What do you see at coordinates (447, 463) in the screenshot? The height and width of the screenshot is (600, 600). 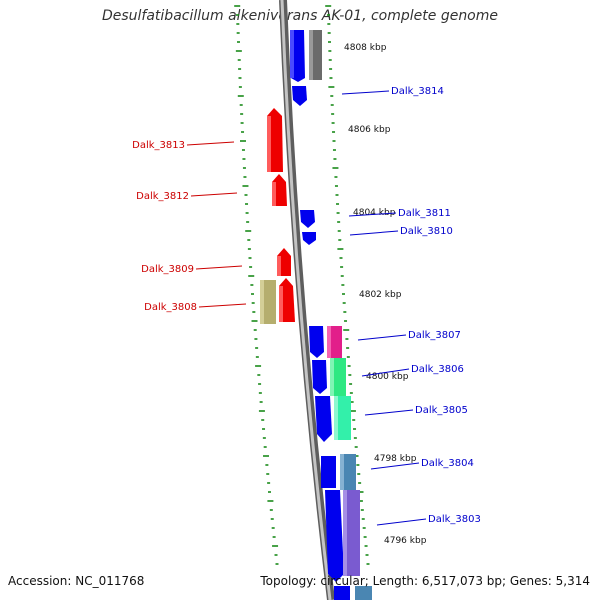 I see `gene-label-dalk-3804: Dalk_3804` at bounding box center [447, 463].